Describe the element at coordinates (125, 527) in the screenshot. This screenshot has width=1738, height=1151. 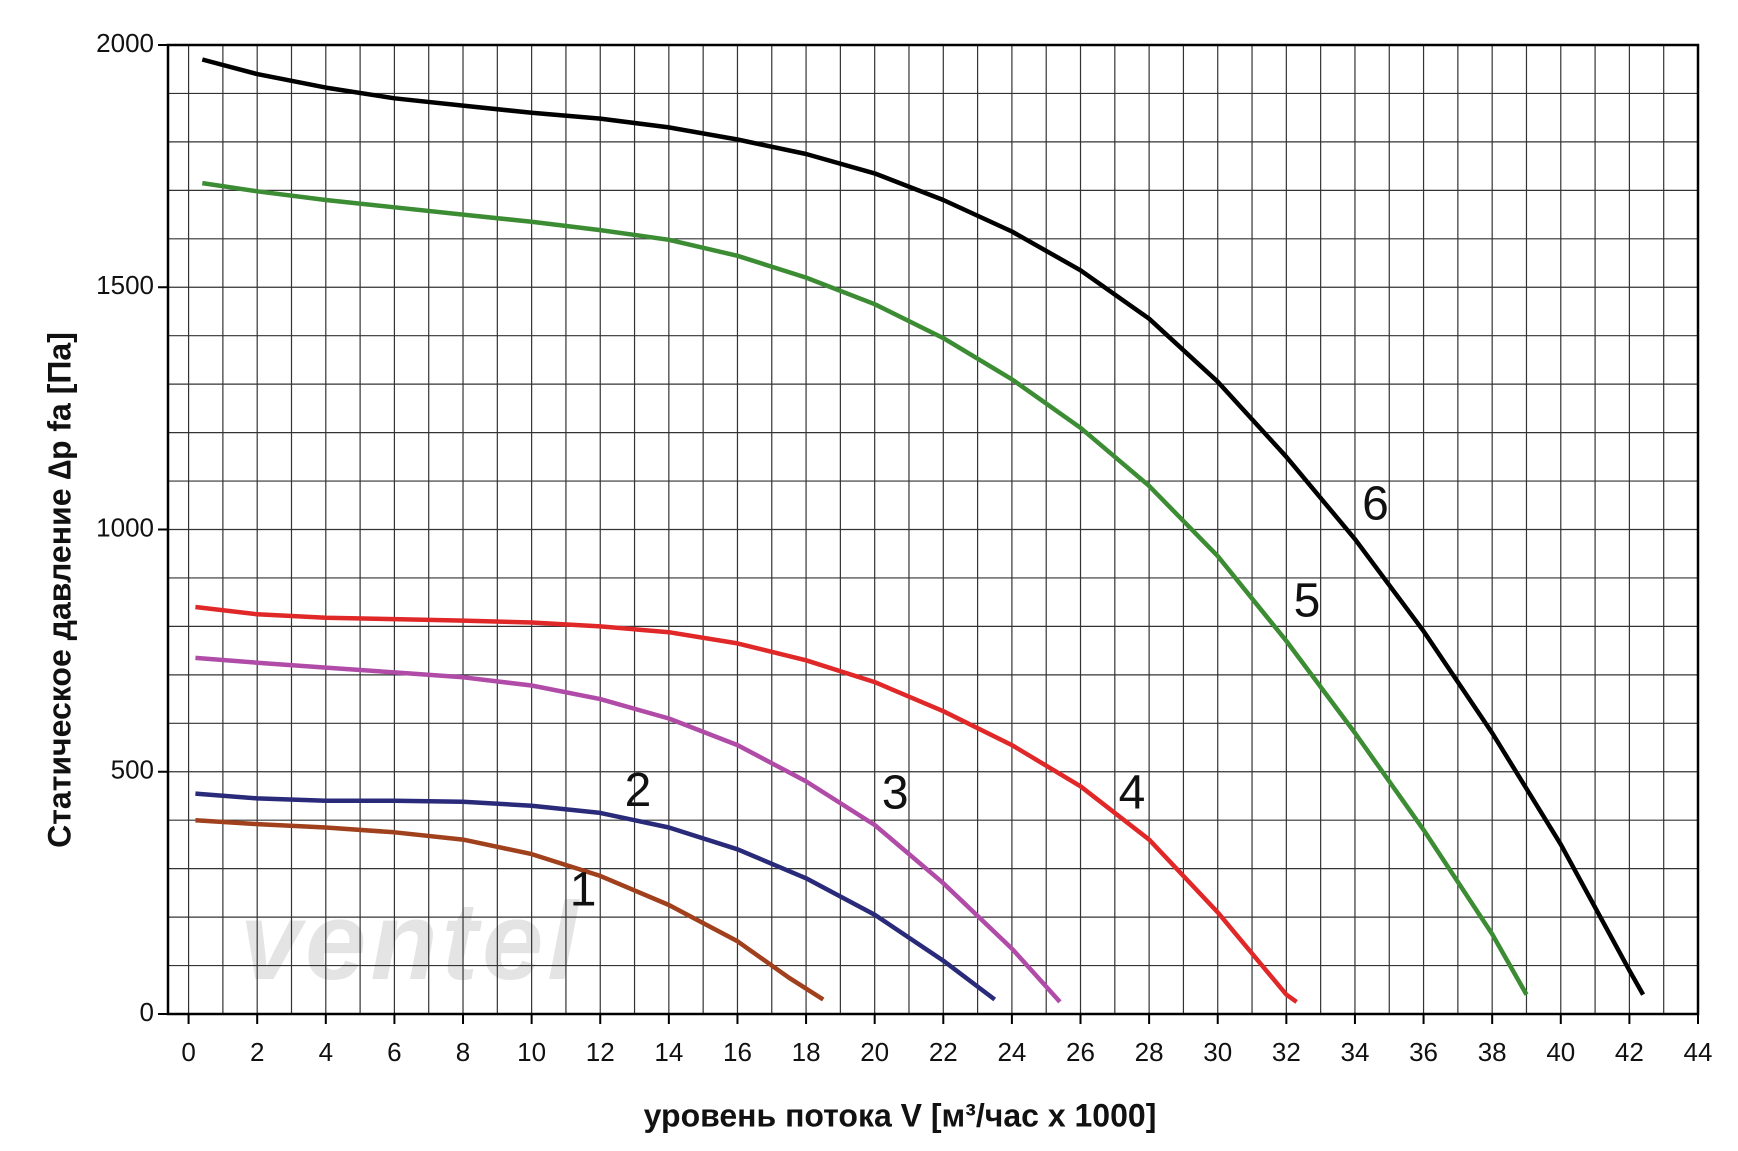
I see `y-tick-label: 1000` at that location.